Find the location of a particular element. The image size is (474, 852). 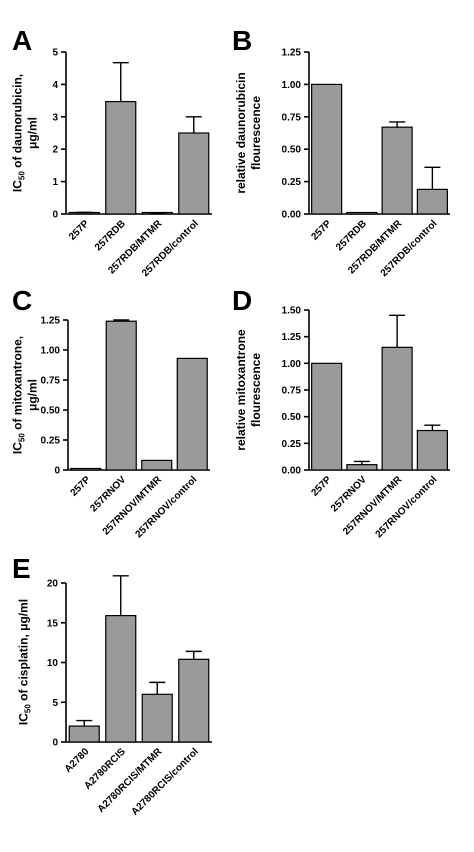

y-tick-label: 15 is located at coordinates (53, 623).